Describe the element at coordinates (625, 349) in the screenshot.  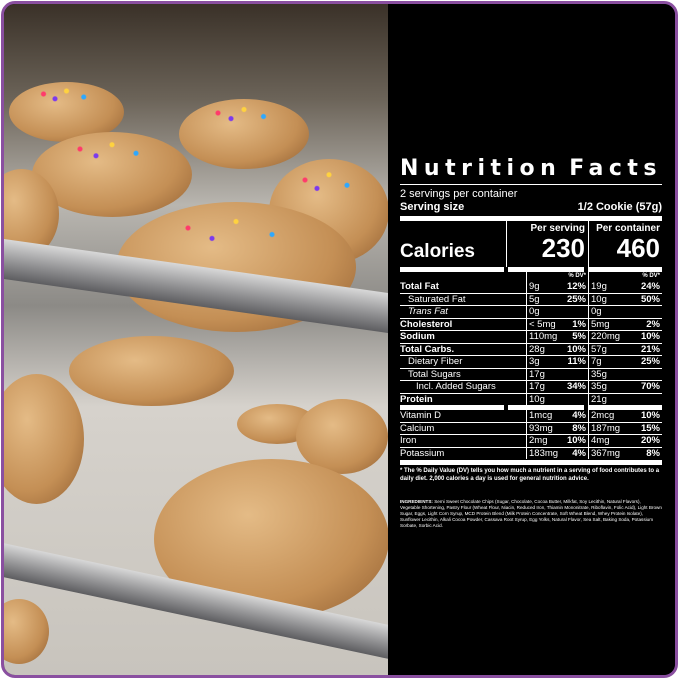
I see `per-container-cell: 57g 21%` at that location.